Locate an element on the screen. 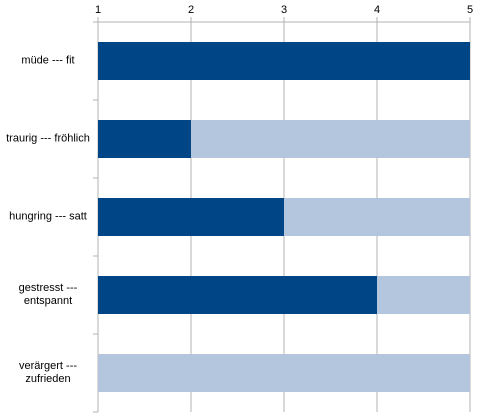 This screenshot has height=417, width=480. x-tick-label: 5 is located at coordinates (470, 10).